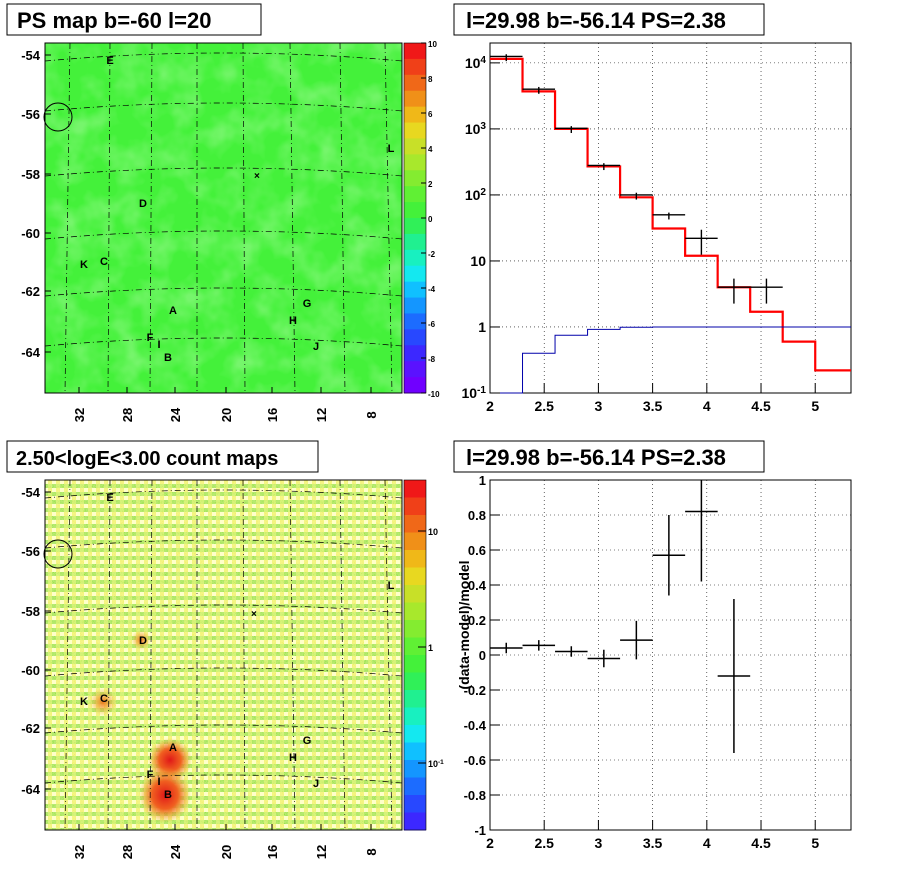 The width and height of the screenshot is (898, 880). I want to click on source-label-l: L, so click(391, 149).